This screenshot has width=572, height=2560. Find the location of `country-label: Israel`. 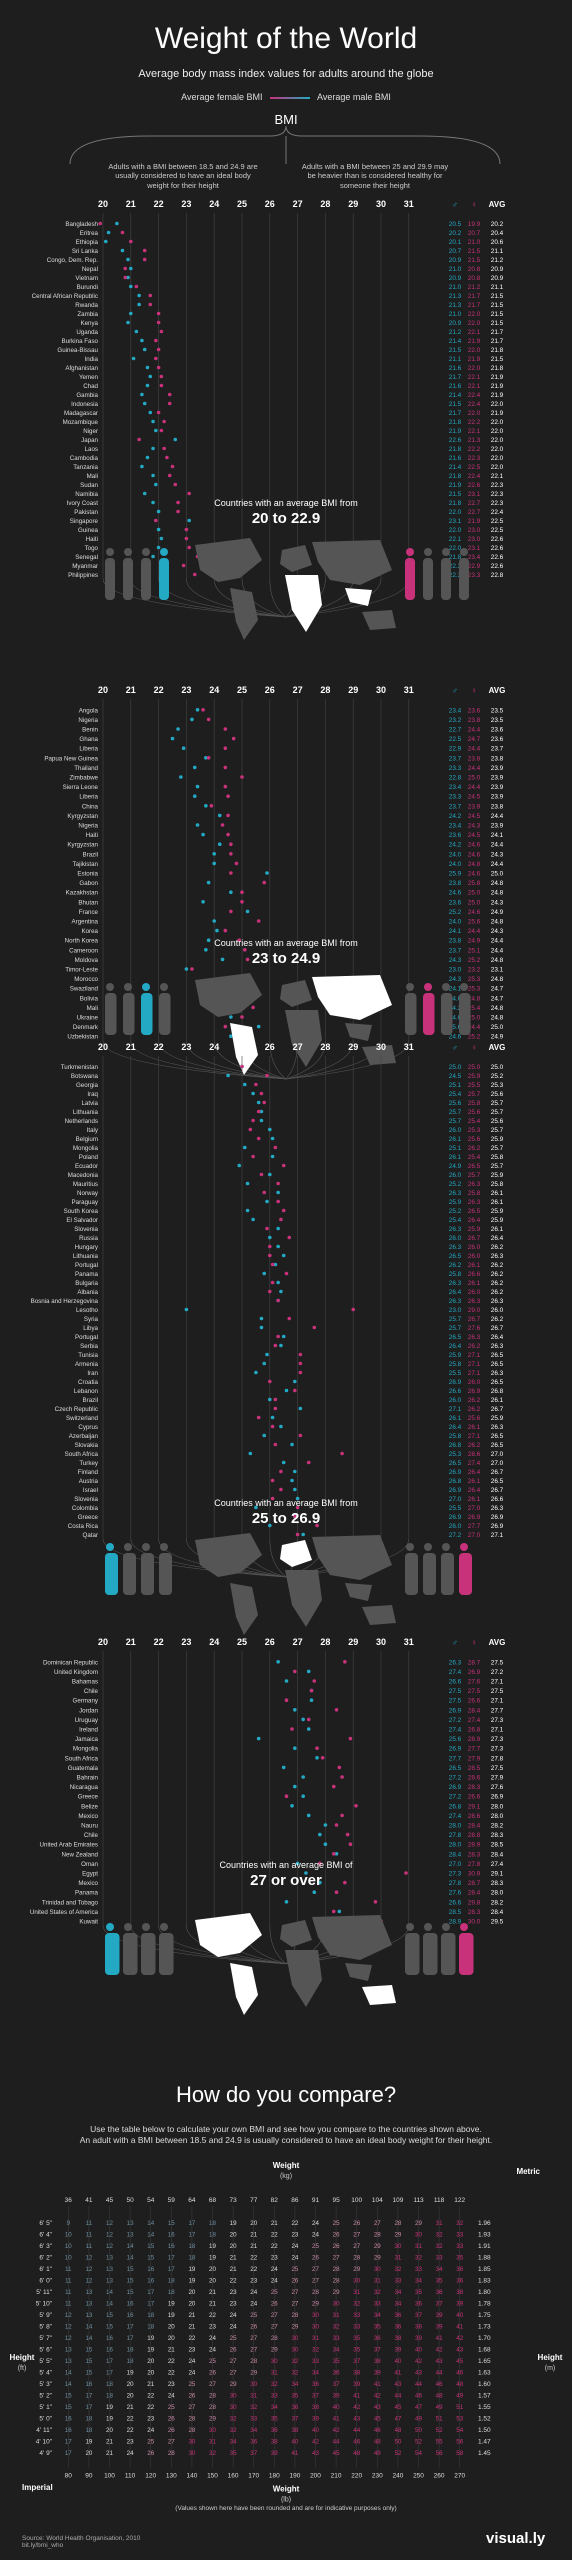

country-label: Israel is located at coordinates (90, 1490).